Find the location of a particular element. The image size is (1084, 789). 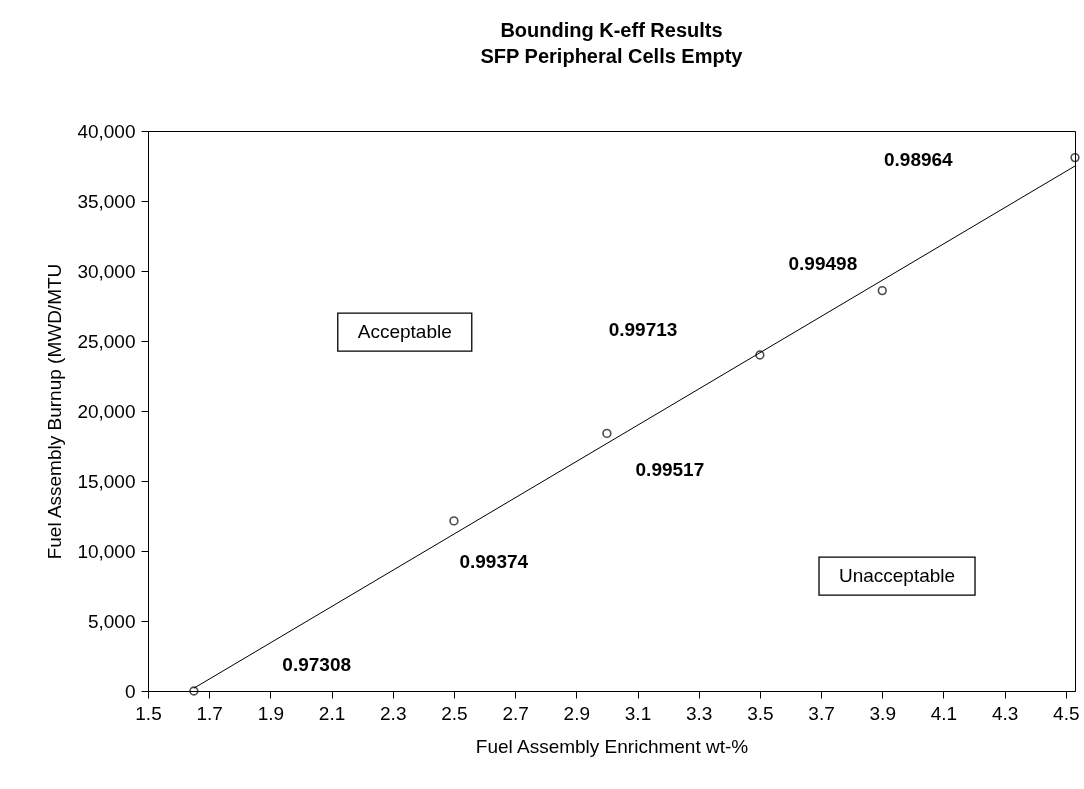

y-tick-label: 30,000 is located at coordinates (106, 271).